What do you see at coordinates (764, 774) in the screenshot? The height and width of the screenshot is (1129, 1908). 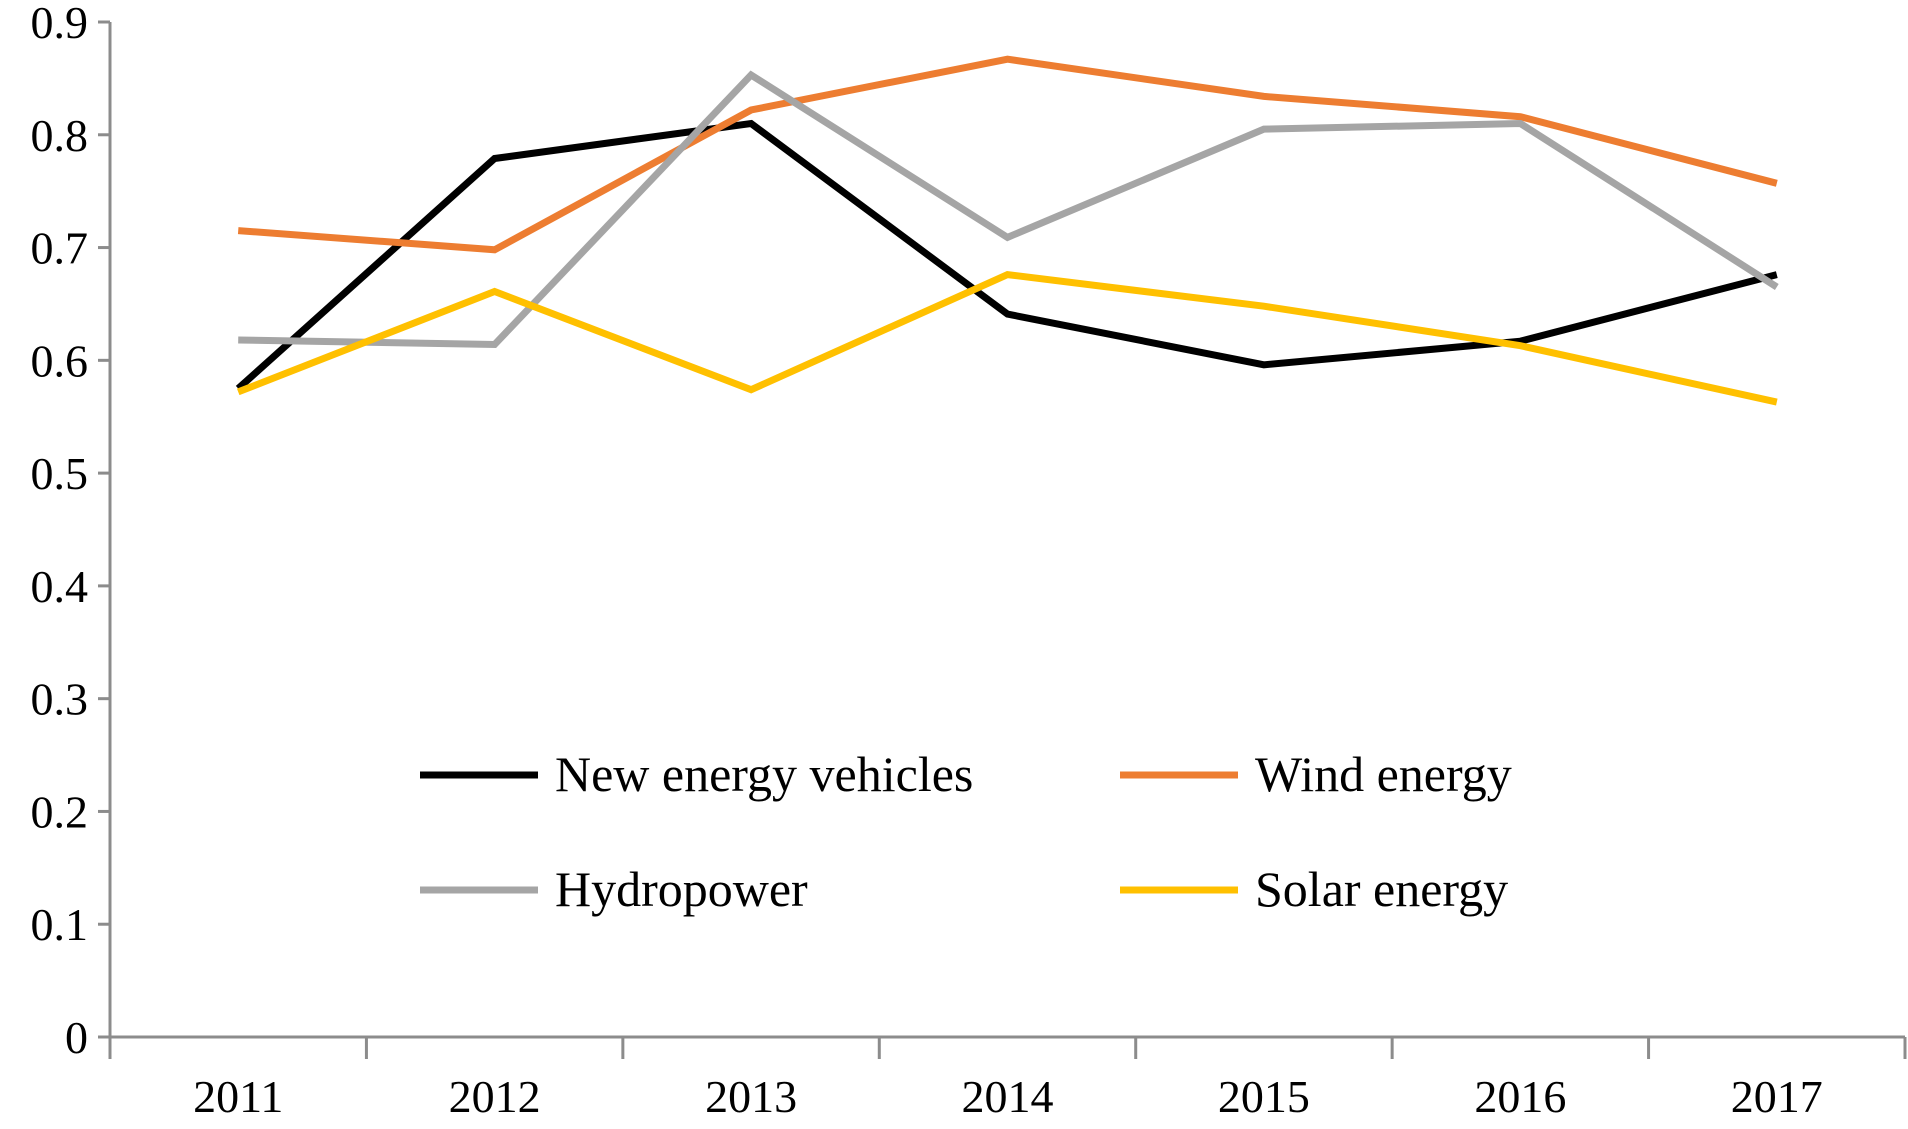 I see `legend-label: New energy vehicles` at bounding box center [764, 774].